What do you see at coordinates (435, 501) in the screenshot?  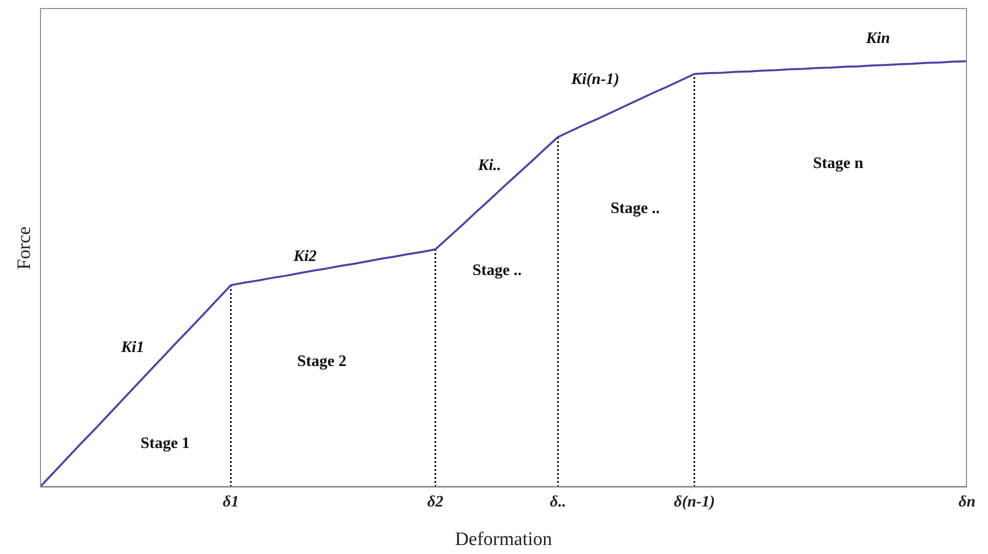 I see `x-tick-label: δ2` at bounding box center [435, 501].